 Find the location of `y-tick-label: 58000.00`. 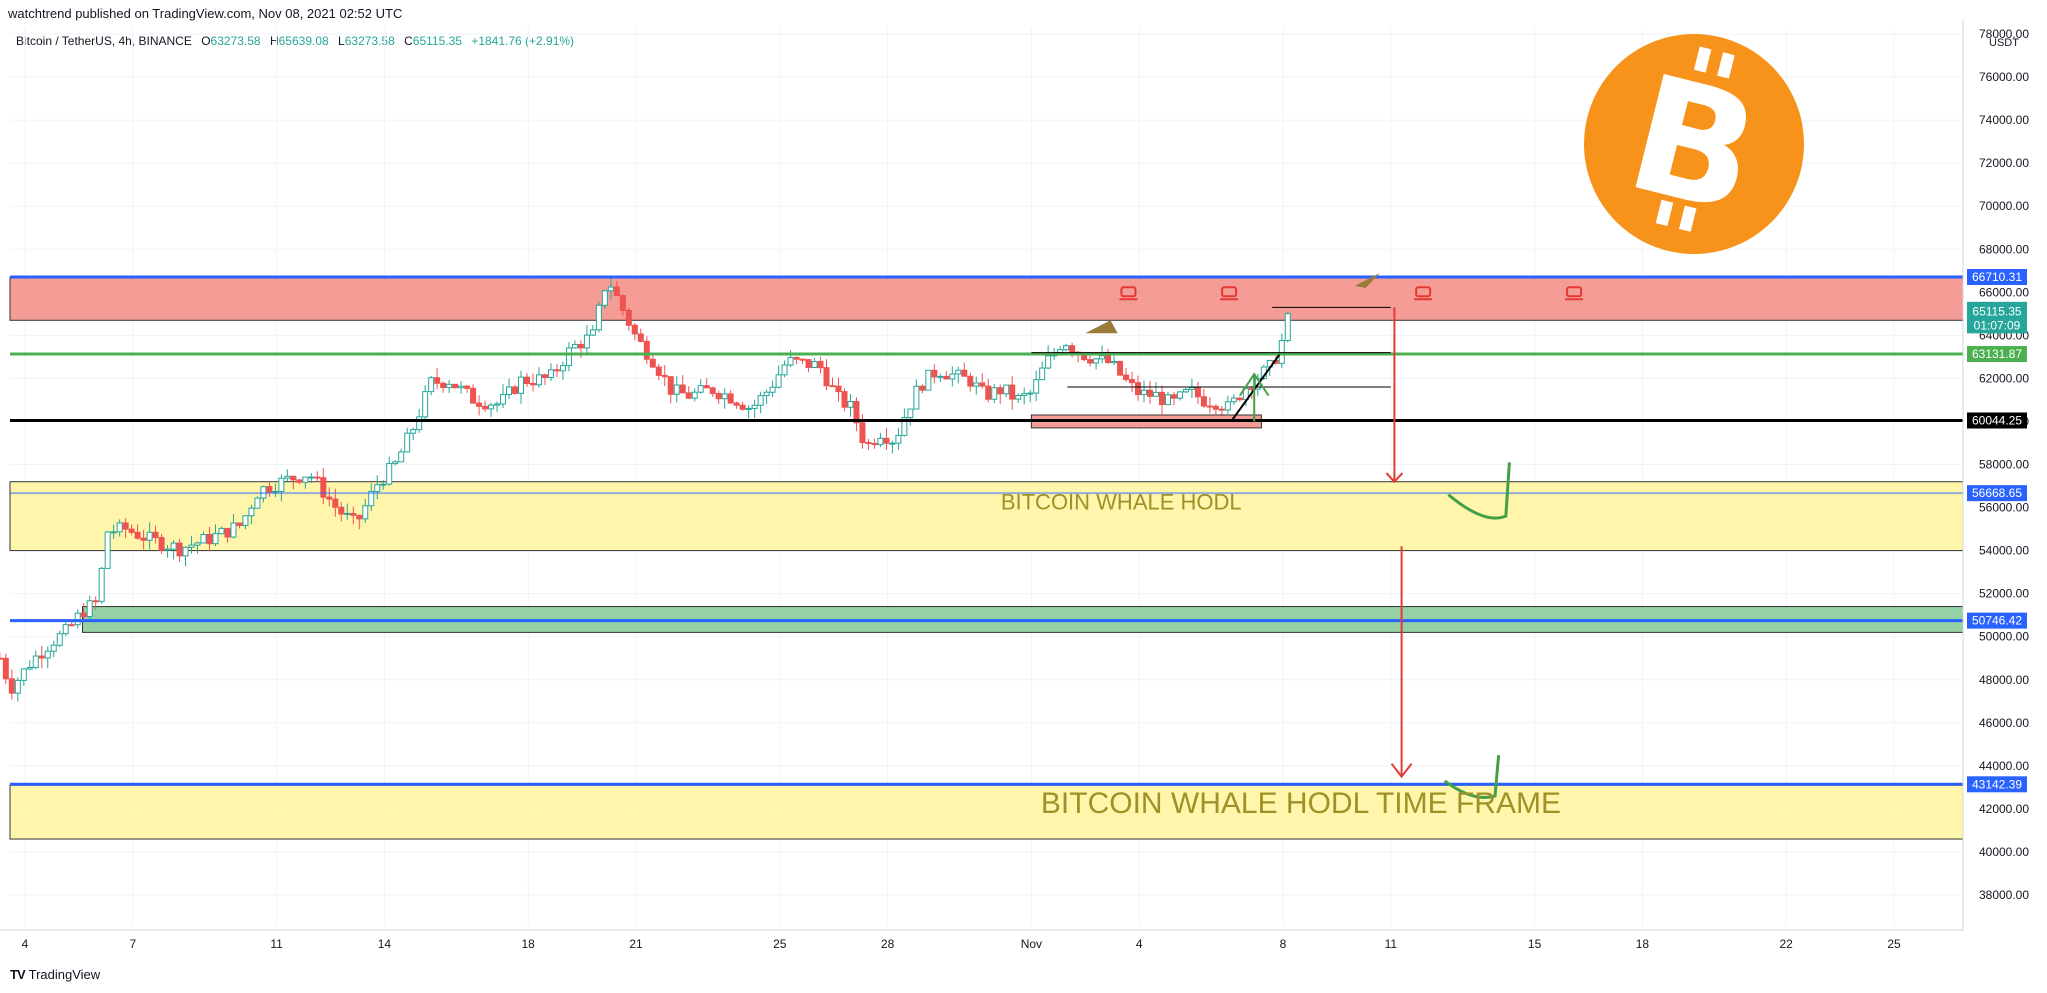

y-tick-label: 58000.00 is located at coordinates (2004, 465).